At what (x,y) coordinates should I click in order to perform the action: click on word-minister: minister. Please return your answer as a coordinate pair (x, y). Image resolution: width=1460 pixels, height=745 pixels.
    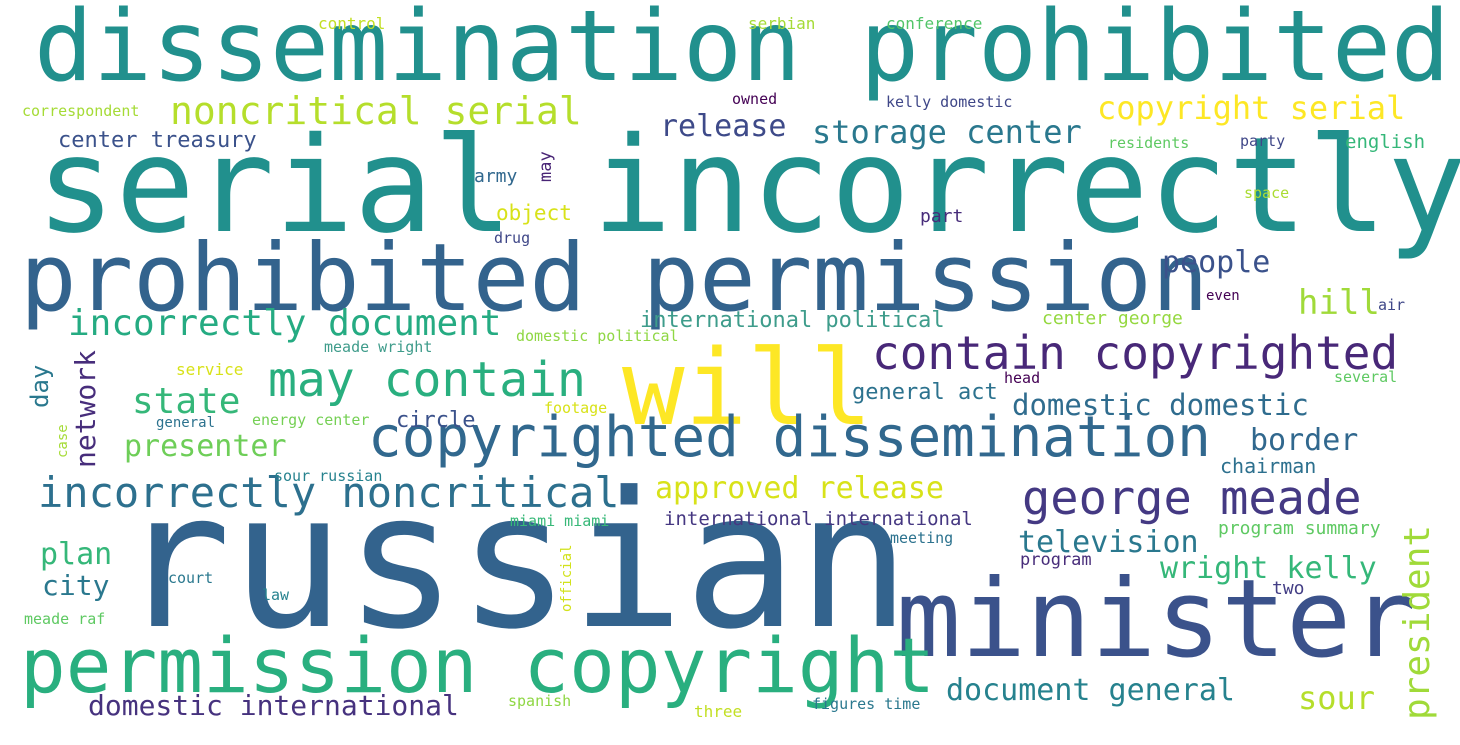
    Looking at the image, I should click on (1156, 619).